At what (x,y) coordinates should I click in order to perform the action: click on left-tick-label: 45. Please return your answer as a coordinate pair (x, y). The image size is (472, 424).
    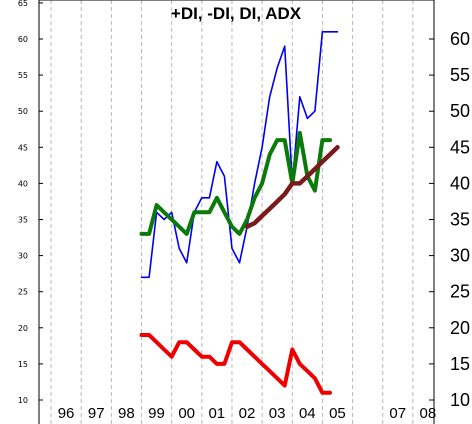
    Looking at the image, I should click on (23, 147).